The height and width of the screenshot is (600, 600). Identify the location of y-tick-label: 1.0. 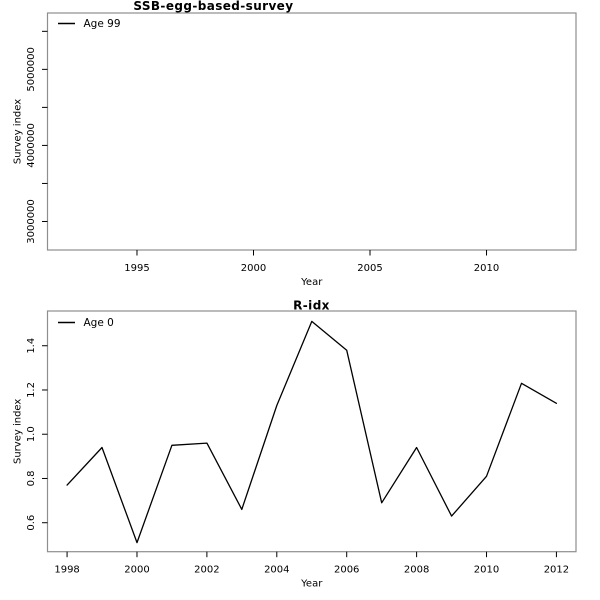
(31, 434).